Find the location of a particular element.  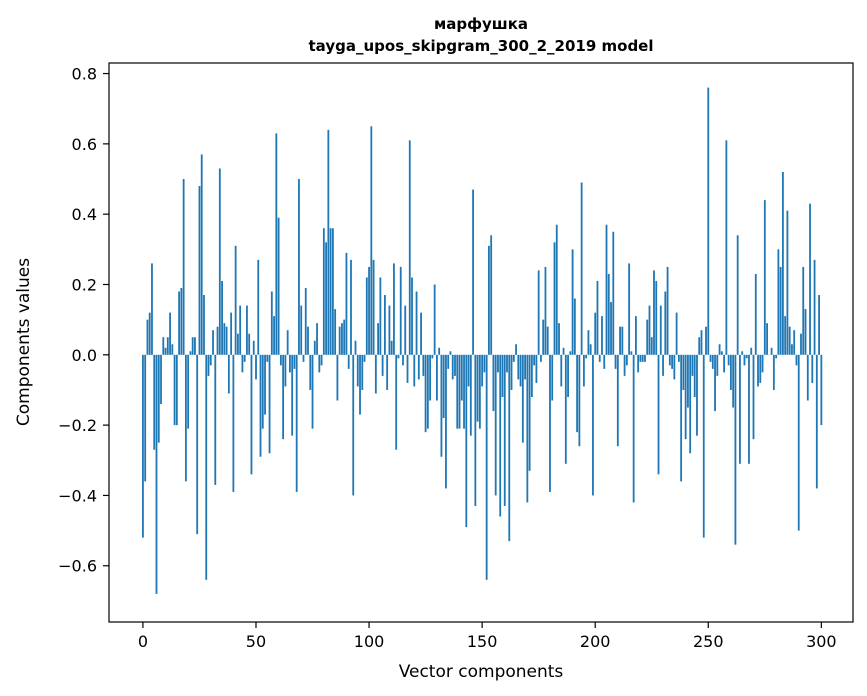

x-tick-label: 300 is located at coordinates (821, 641).